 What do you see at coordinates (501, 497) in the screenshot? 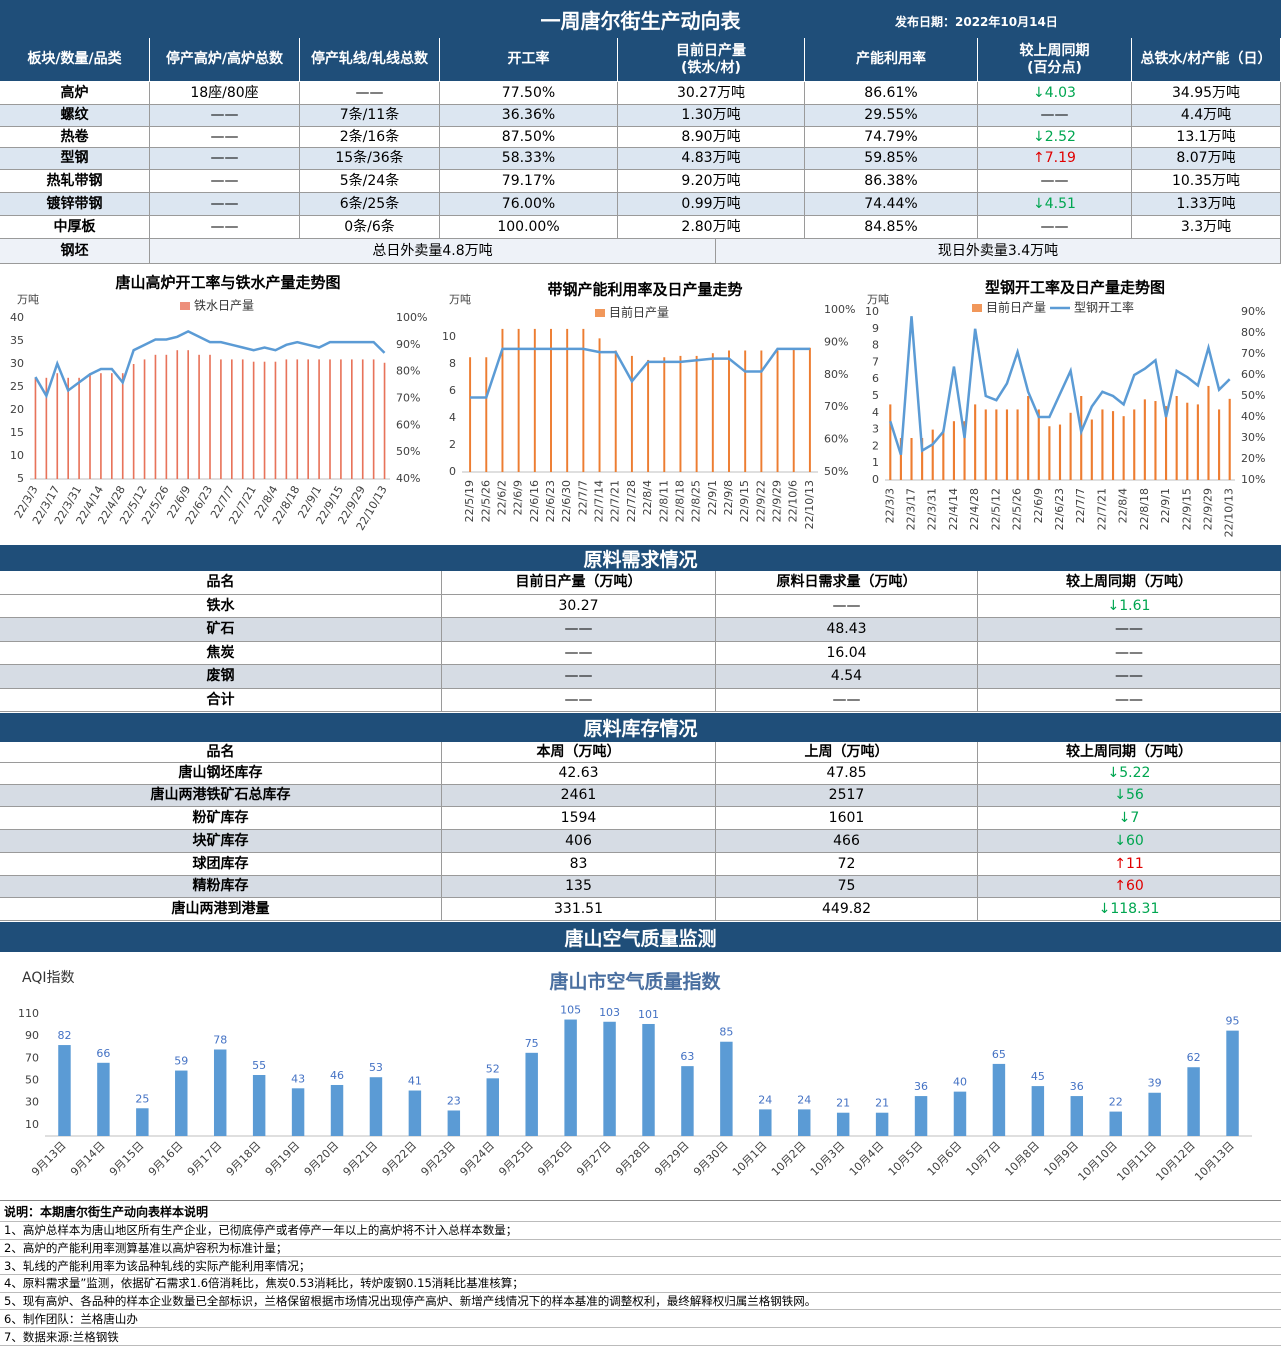
I see `x-tick-label: 22/6/2` at bounding box center [501, 497].